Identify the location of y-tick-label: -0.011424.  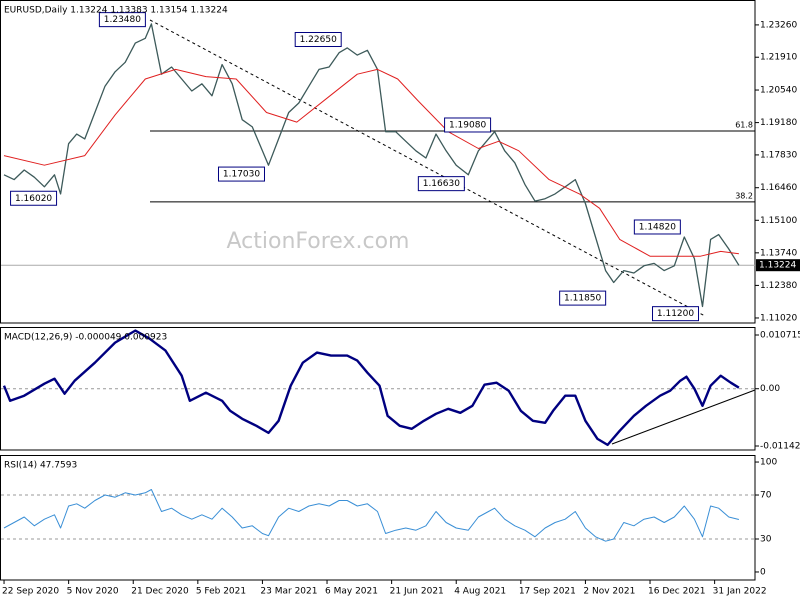
(780, 447).